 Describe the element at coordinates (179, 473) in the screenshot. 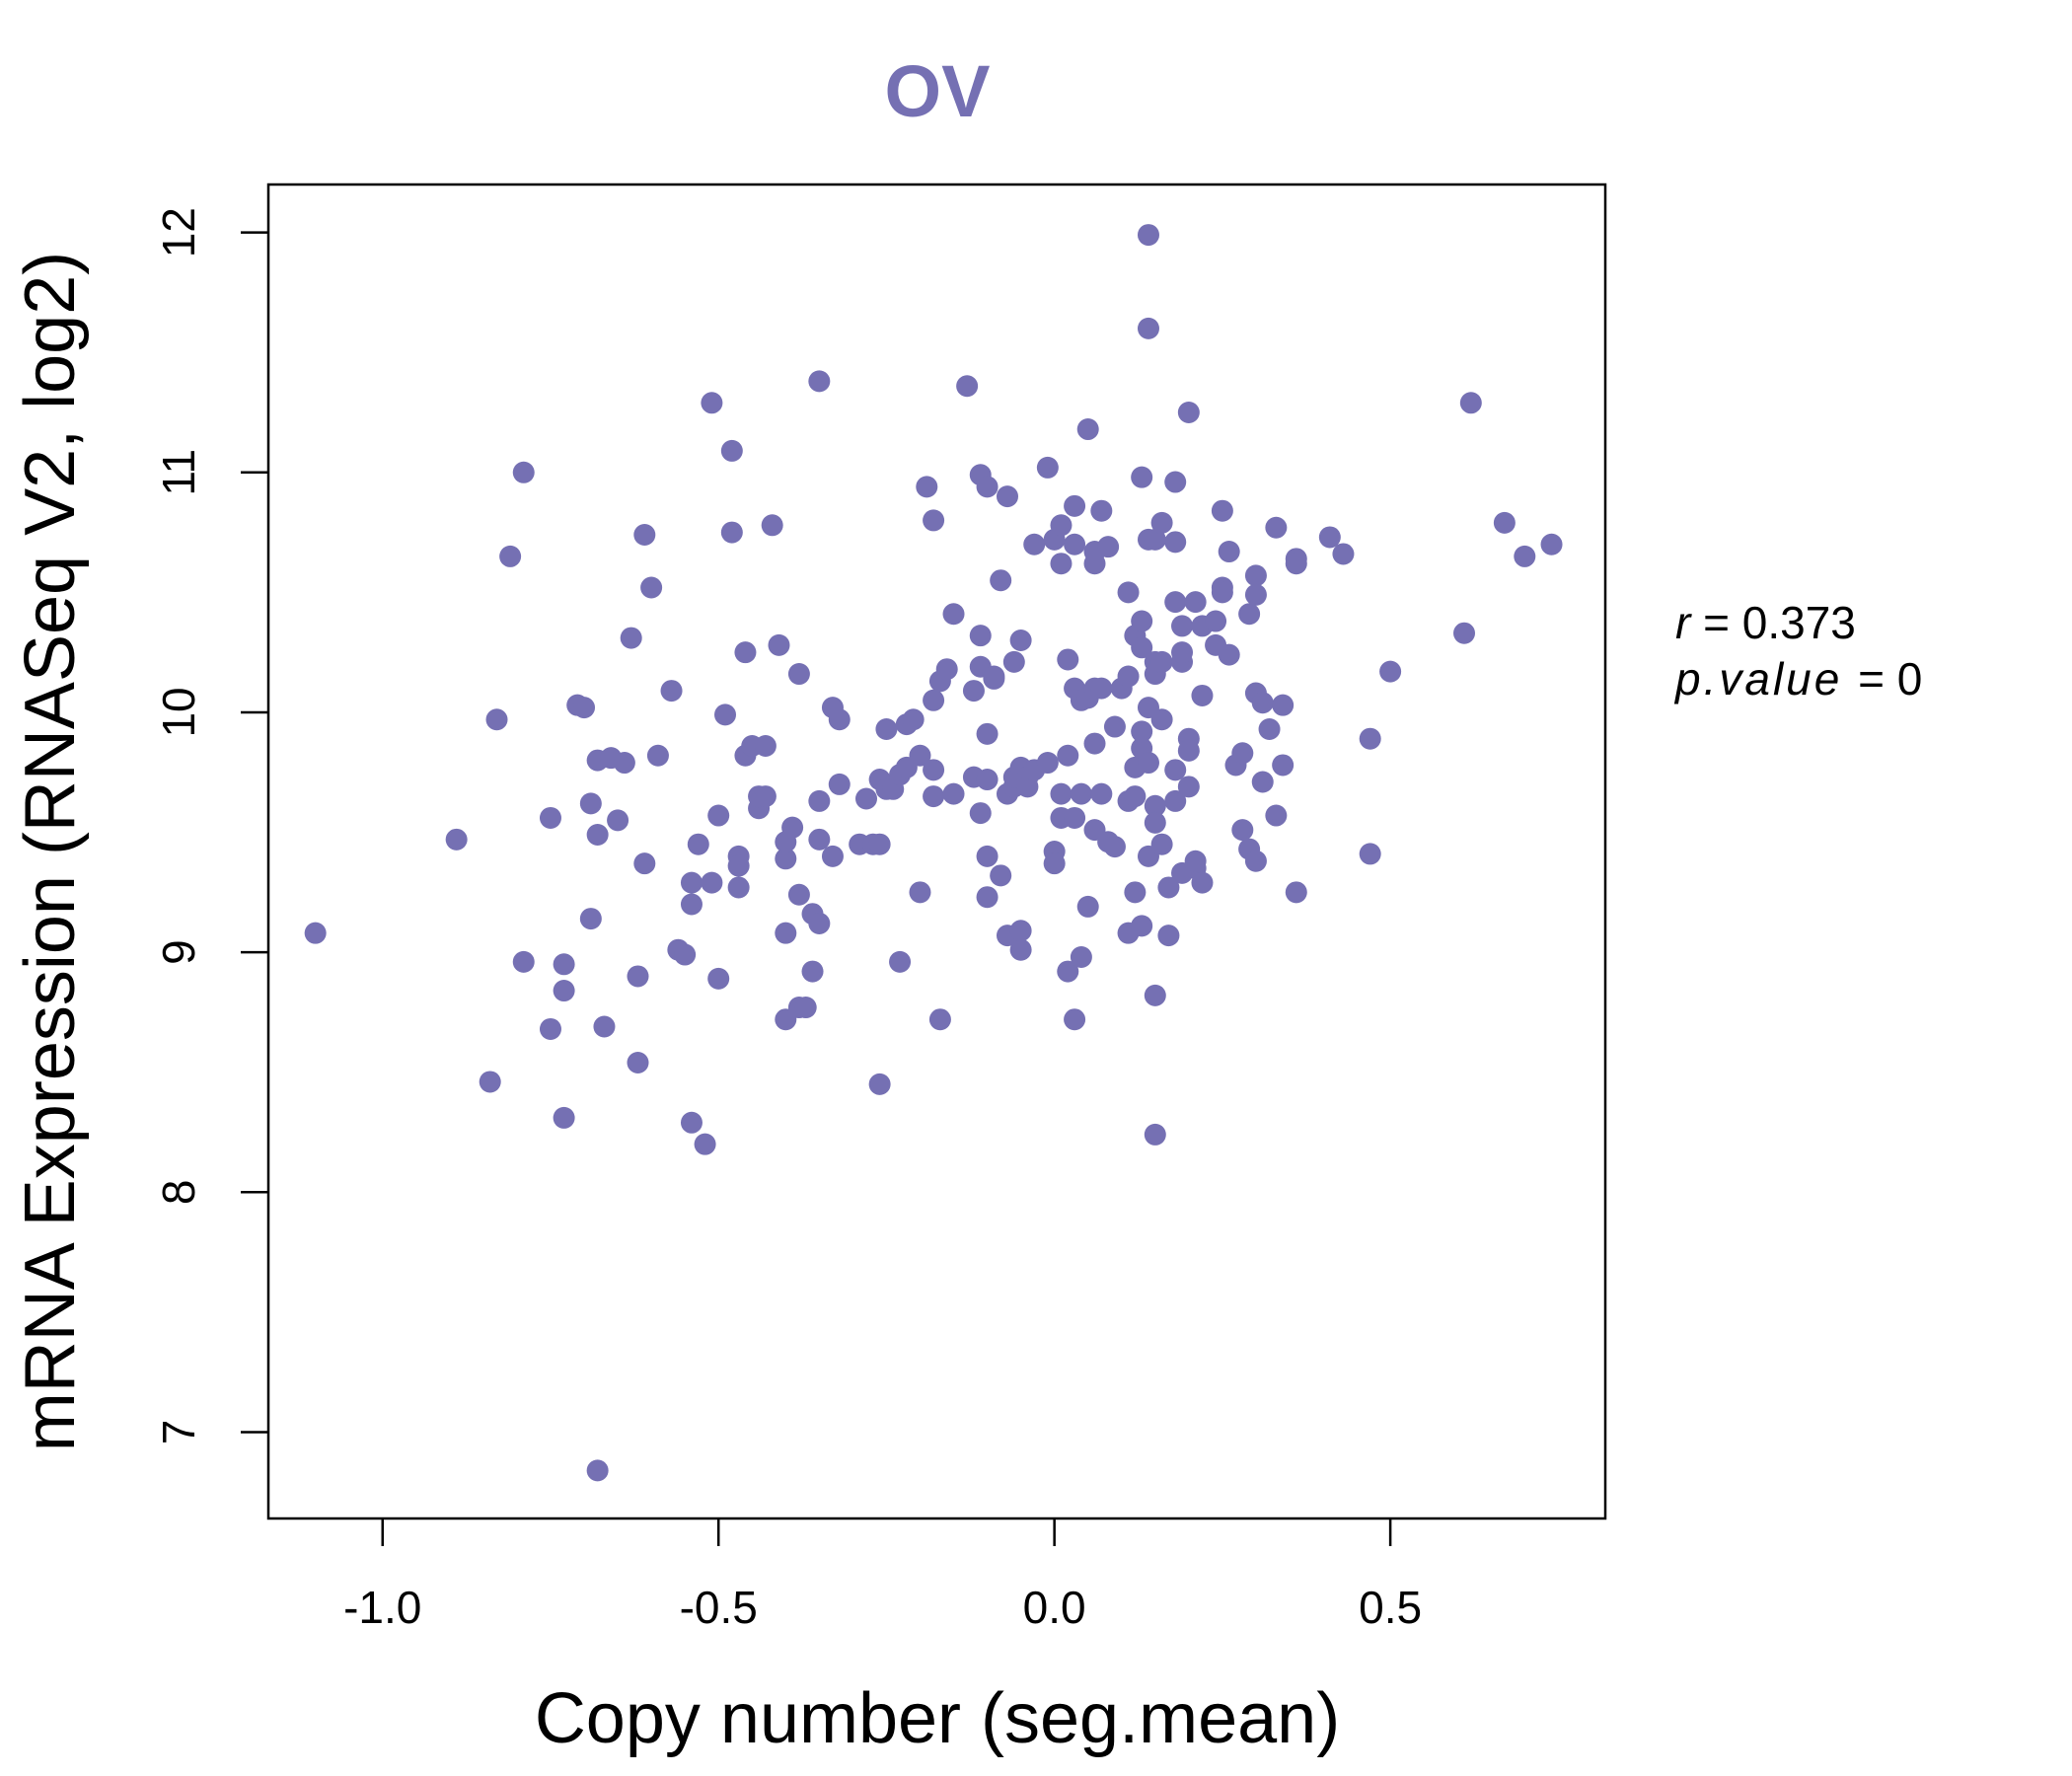

I see `y-tick-label: 11` at that location.